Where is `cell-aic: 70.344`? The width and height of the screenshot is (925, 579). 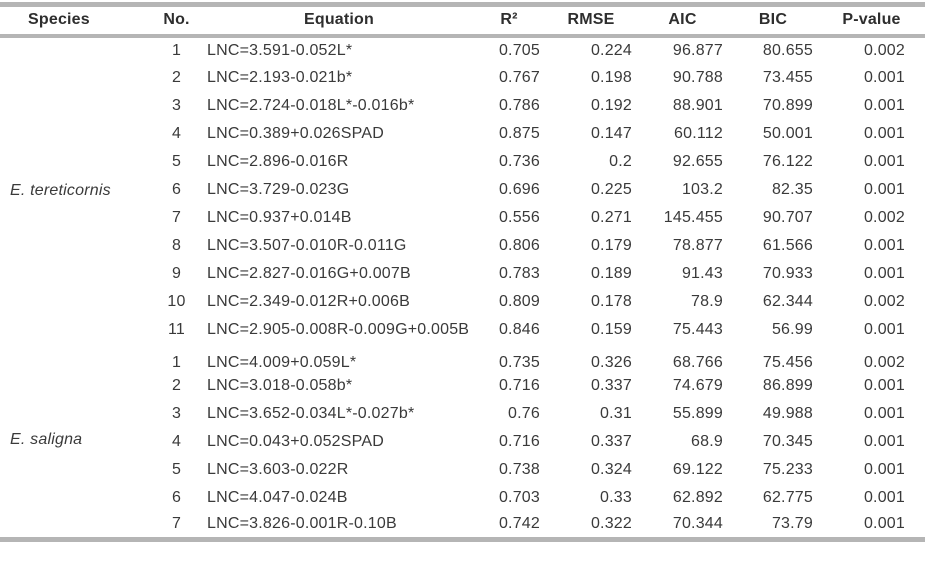
cell-aic: 70.344 is located at coordinates (697, 524).